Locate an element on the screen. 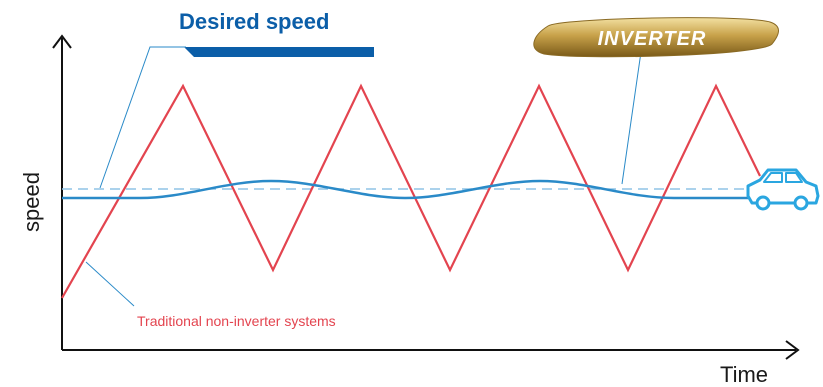  inverter-leader-line is located at coordinates (644, 114).